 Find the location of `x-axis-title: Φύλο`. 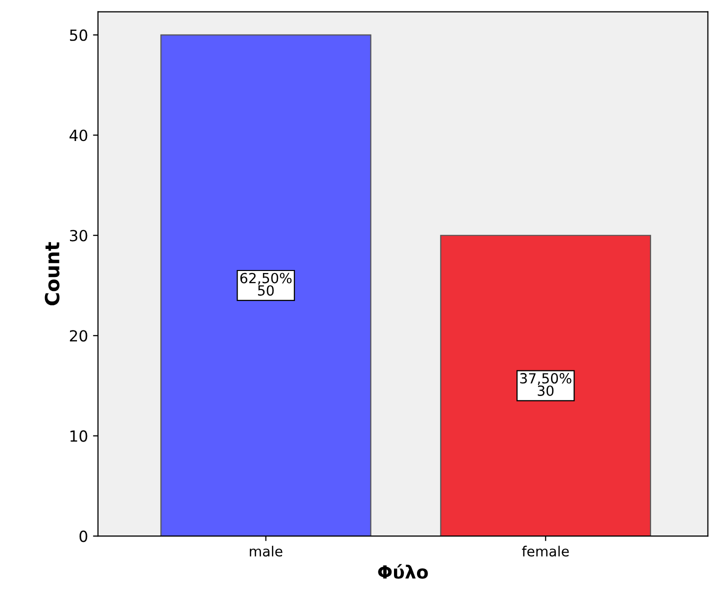

x-axis-title: Φύλο is located at coordinates (403, 571).